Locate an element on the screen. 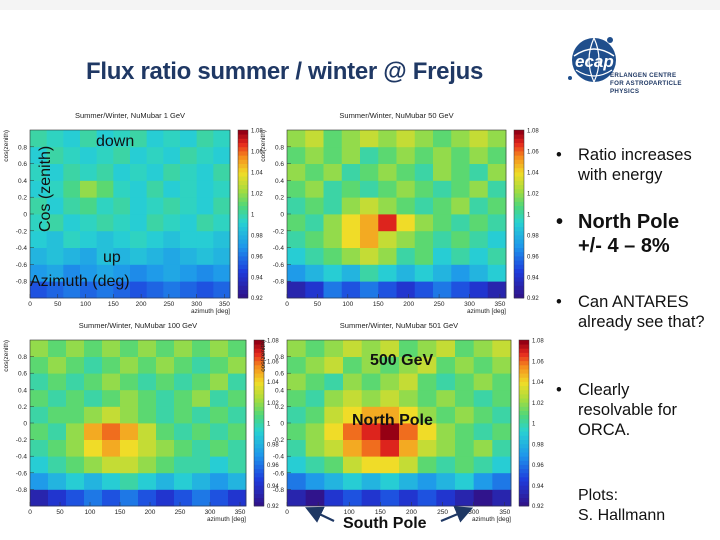 Image resolution: width=720 pixels, height=540 pixels. x-tick-label: 200 is located at coordinates (408, 304).